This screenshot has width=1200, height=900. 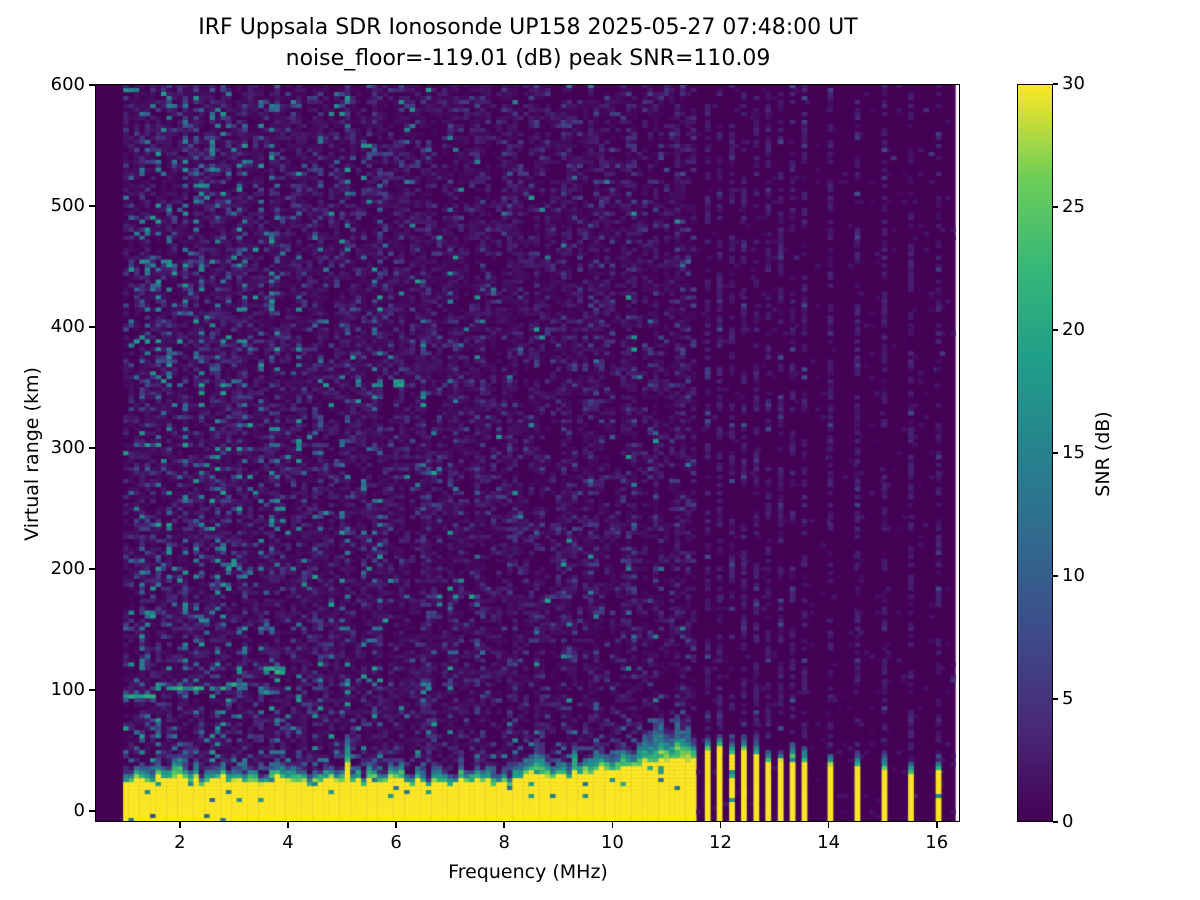 I want to click on x-tick-label: 4, so click(x=288, y=842).